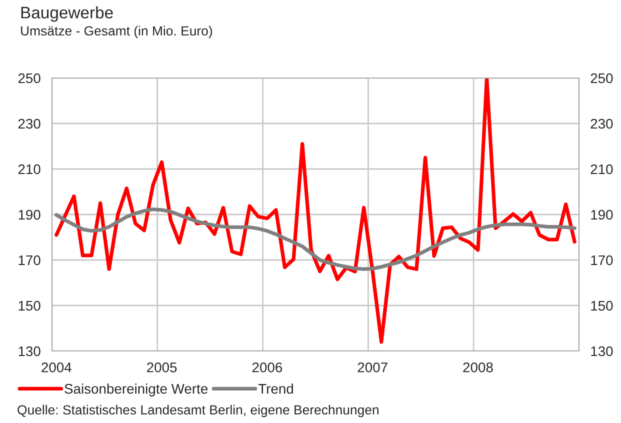 This screenshot has height=423, width=621. What do you see at coordinates (29, 305) in the screenshot?
I see `y-tick-label: 150` at bounding box center [29, 305].